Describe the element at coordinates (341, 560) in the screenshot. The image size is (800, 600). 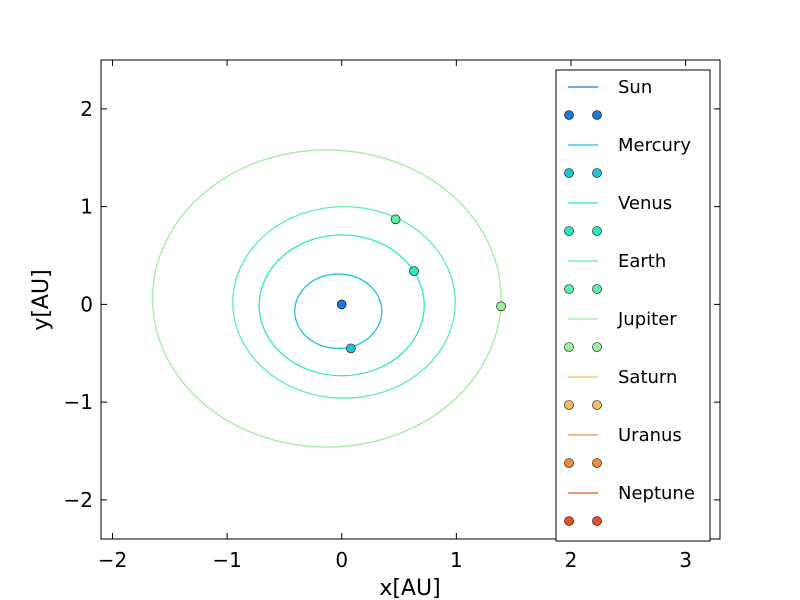
I see `x-tick-label: 0` at that location.